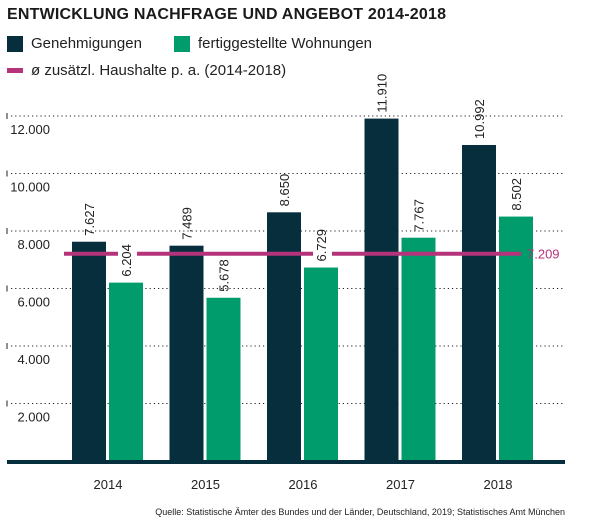  Describe the element at coordinates (86, 43) in the screenshot. I see `legend-label: Genehmigungen` at that location.